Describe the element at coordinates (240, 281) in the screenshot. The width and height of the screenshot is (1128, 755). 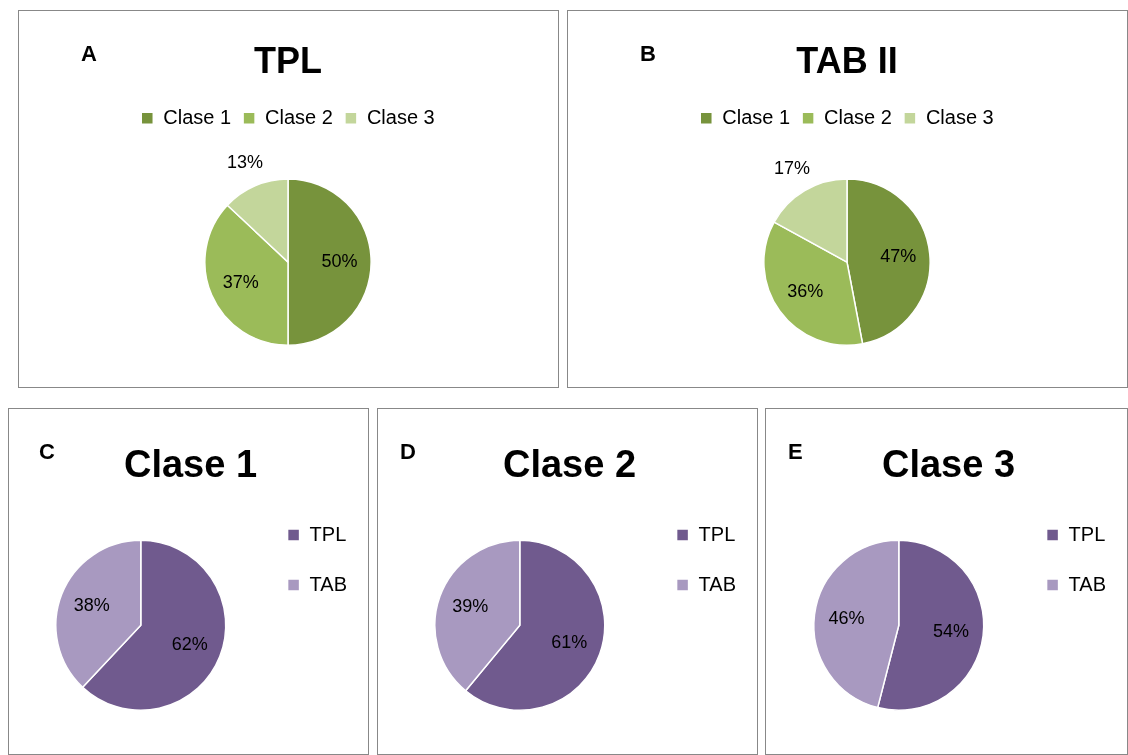
I see `data-label: 37%` at that location.